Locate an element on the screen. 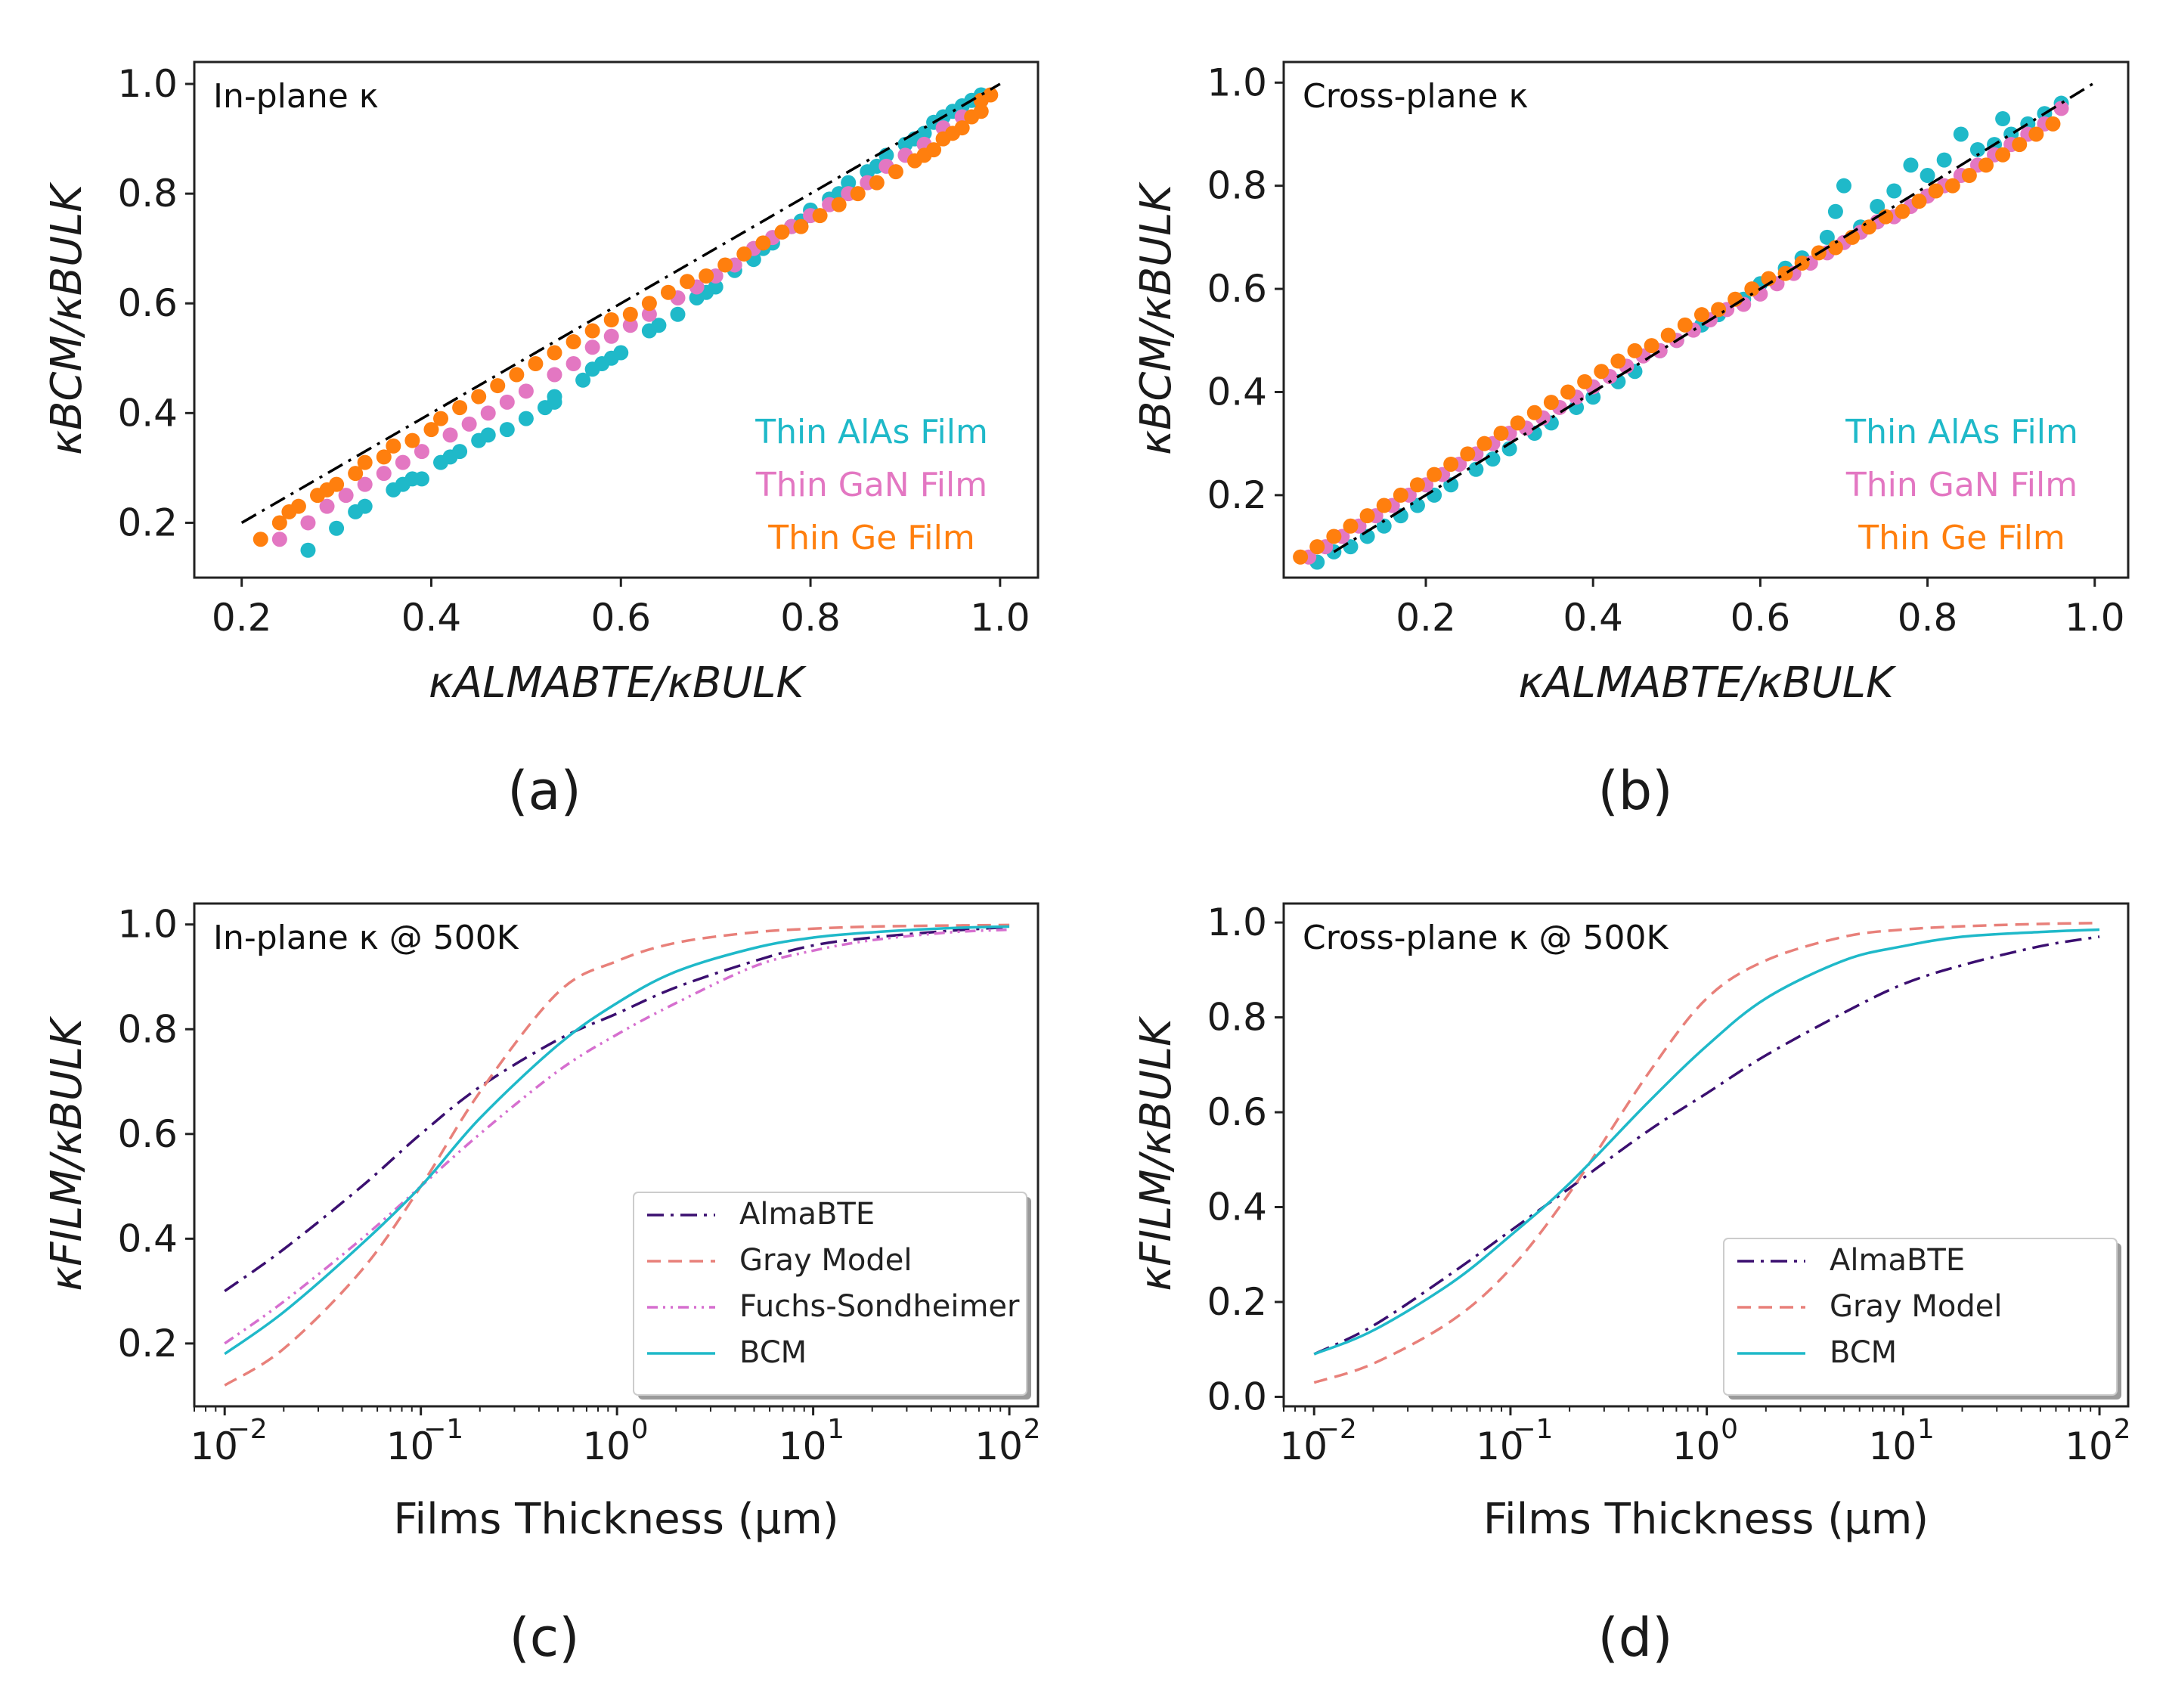  legend-item-bcm: BCM is located at coordinates (773, 1352).